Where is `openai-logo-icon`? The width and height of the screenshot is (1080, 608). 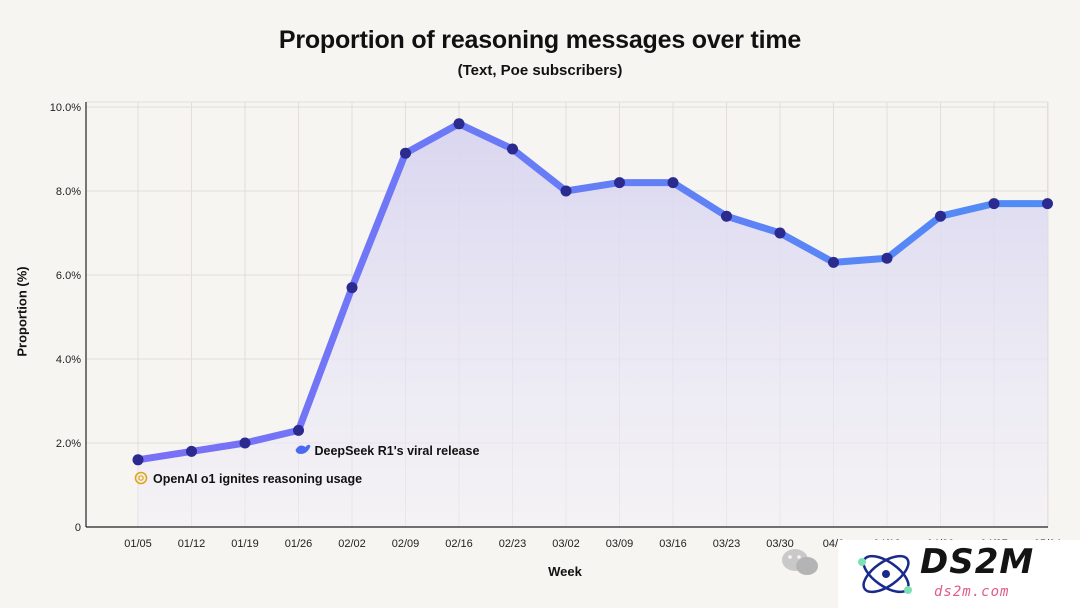 openai-logo-icon is located at coordinates (141, 478).